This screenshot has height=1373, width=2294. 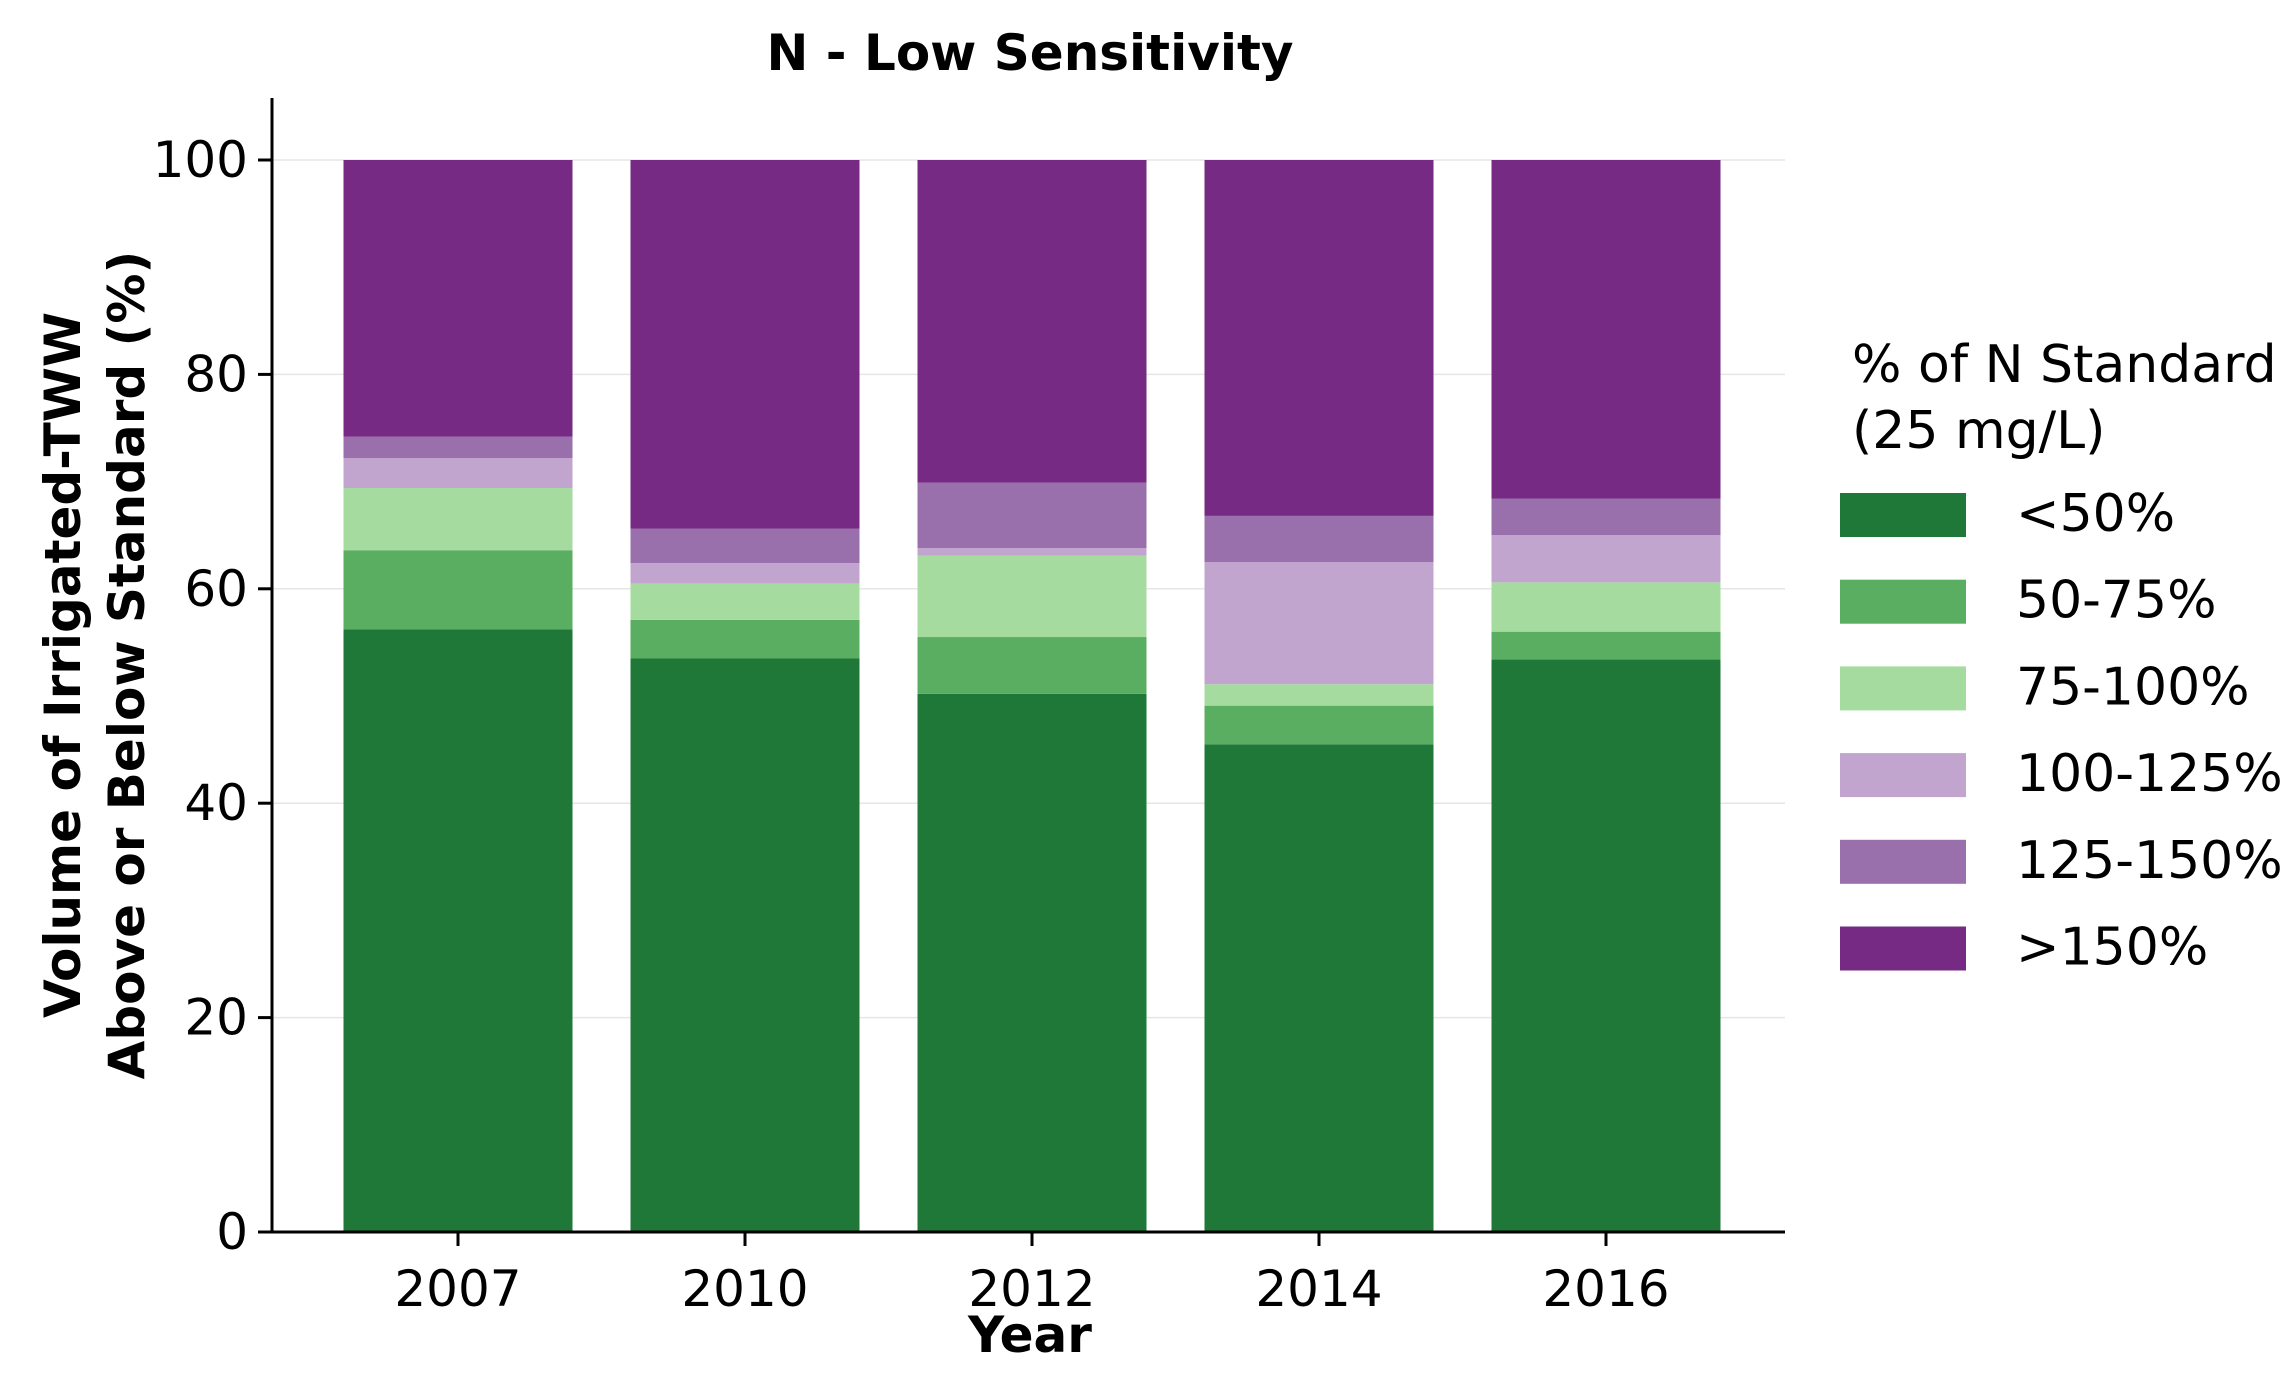 What do you see at coordinates (2149, 774) in the screenshot?
I see `legend-label: 100-125%` at bounding box center [2149, 774].